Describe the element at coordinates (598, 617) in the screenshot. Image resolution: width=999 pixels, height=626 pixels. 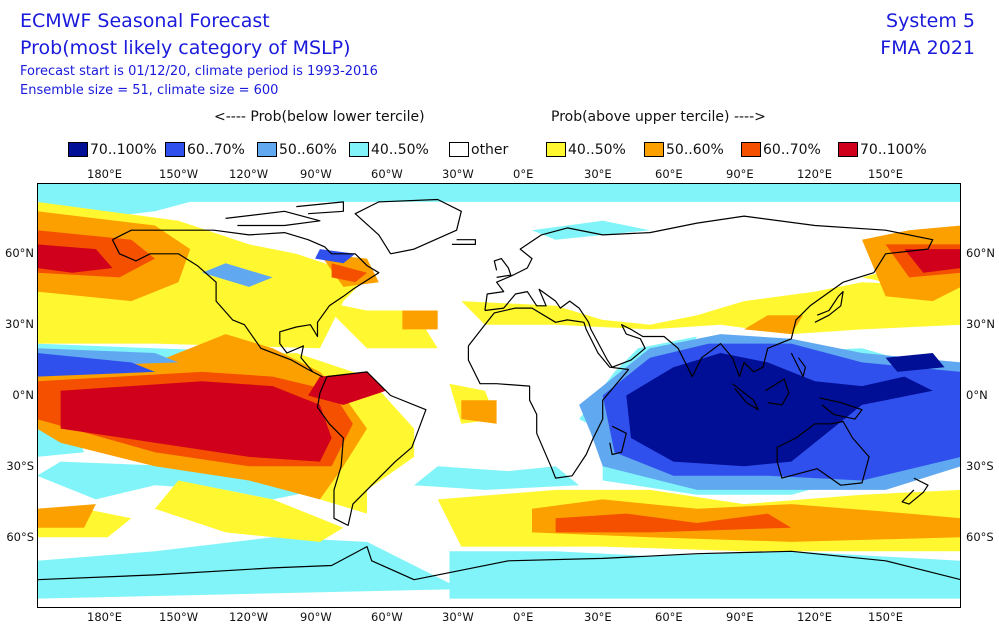
I see `lon-label-bottom: 30°E` at that location.